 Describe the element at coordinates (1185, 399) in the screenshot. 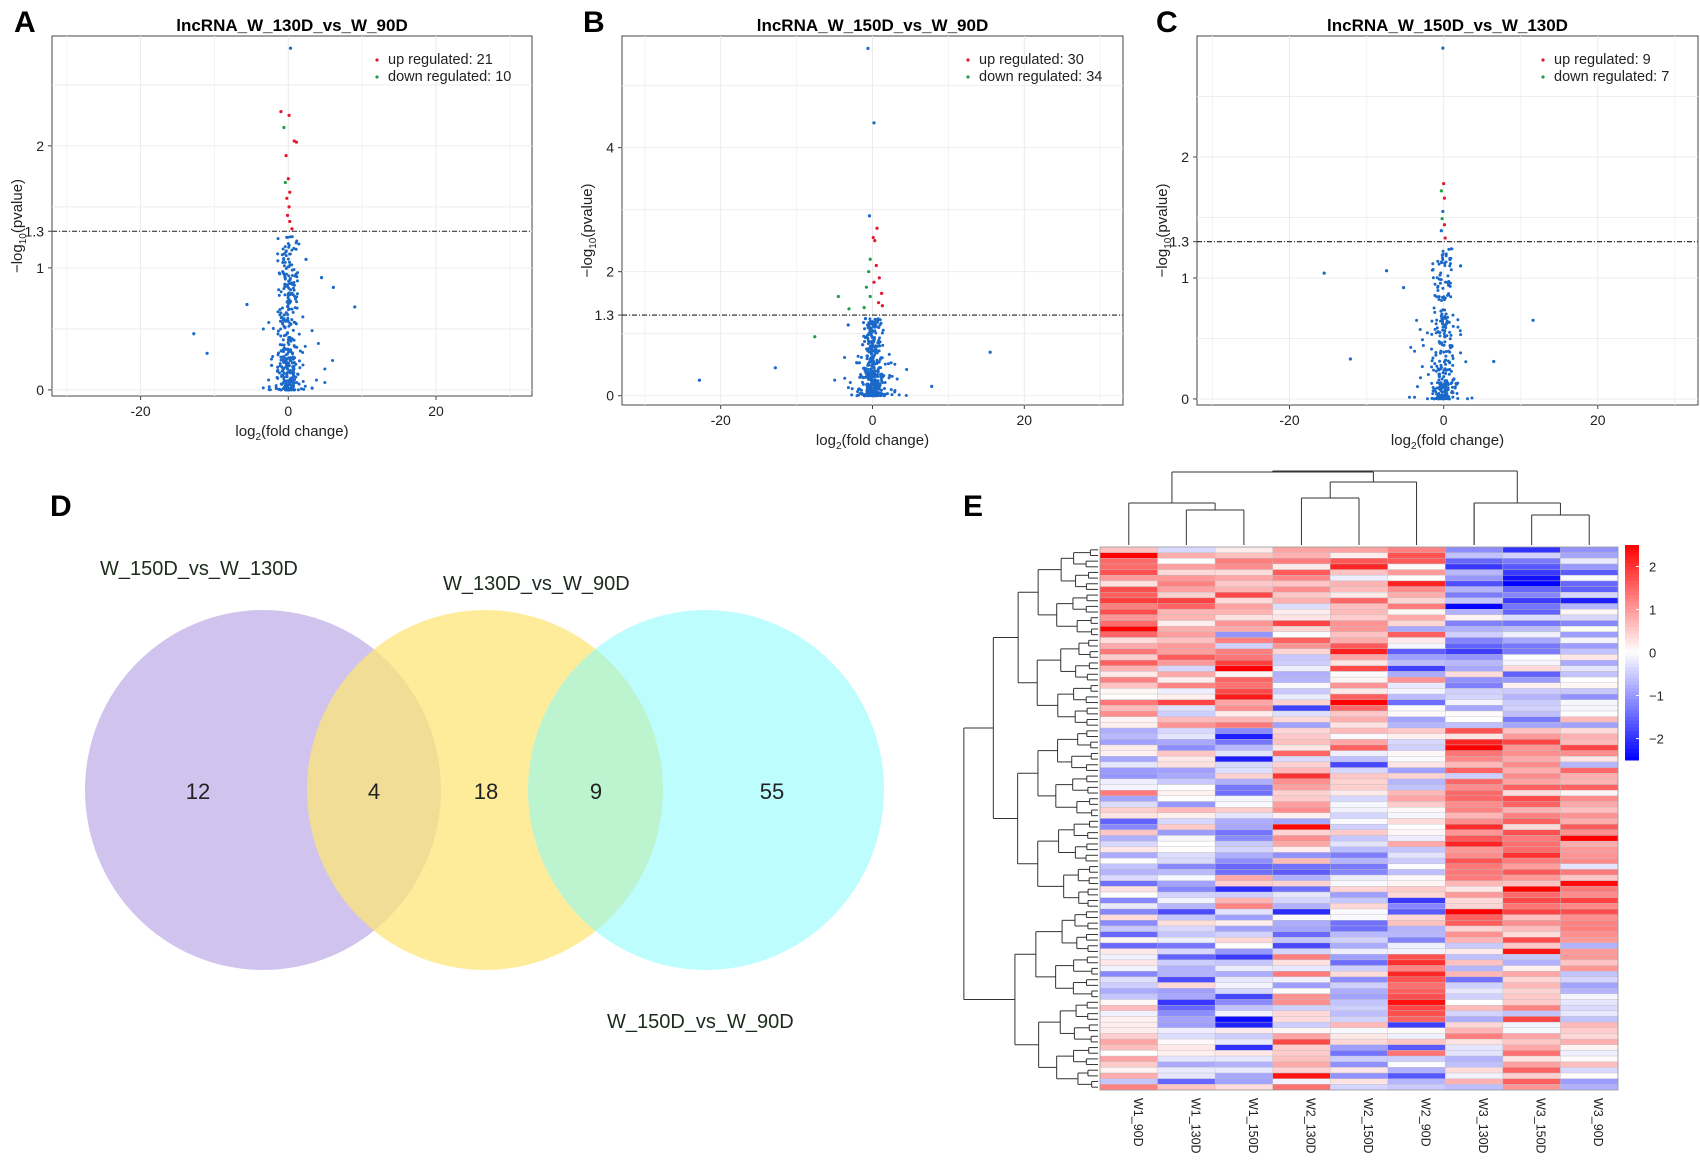

I see `y-tick-label: 0` at that location.